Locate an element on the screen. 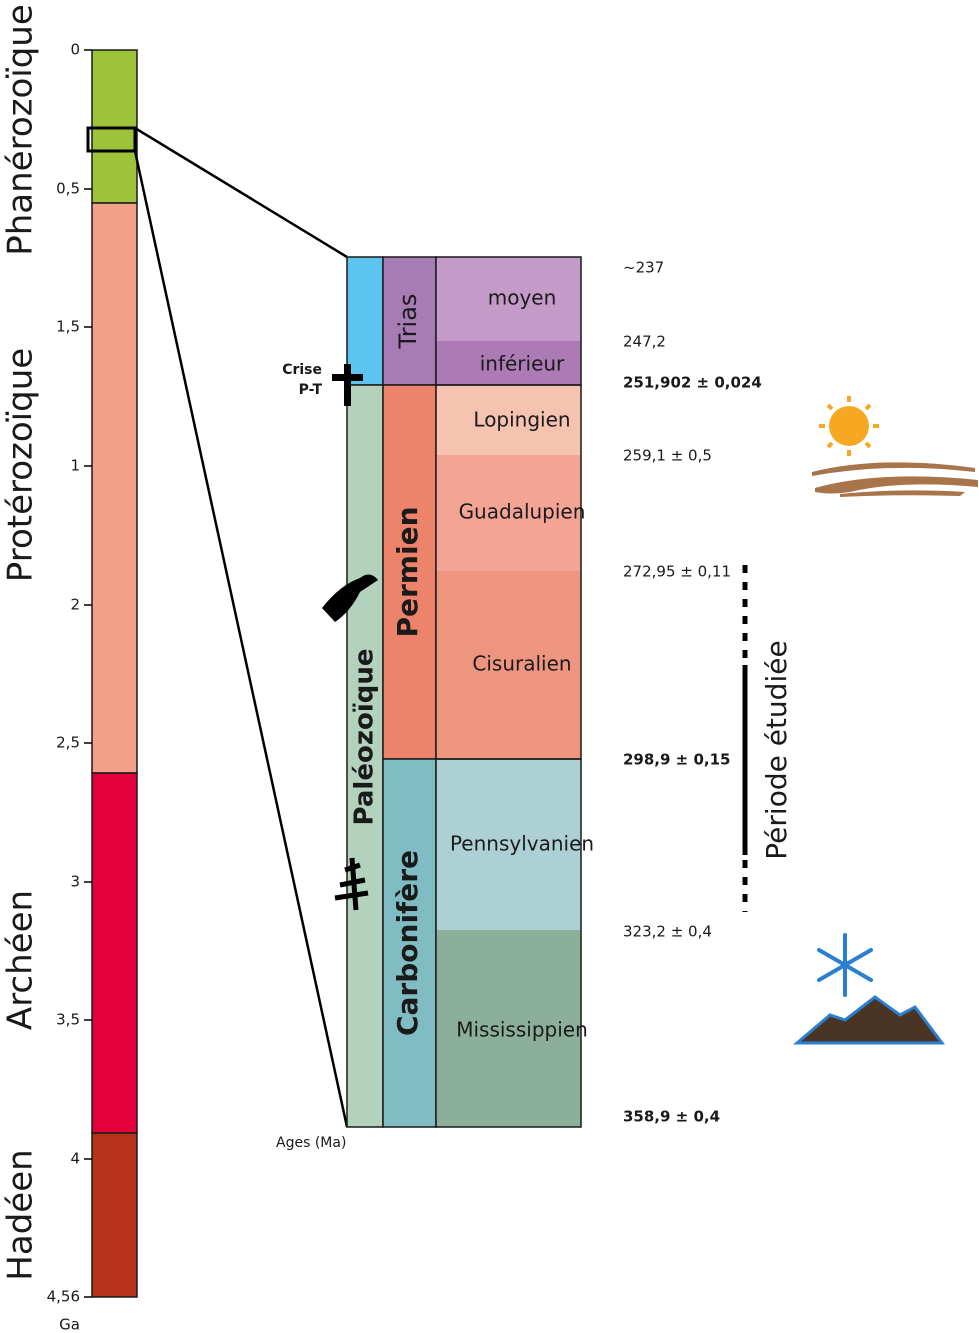 The image size is (979, 1333). eon-label: Hadéen is located at coordinates (21, 1214).